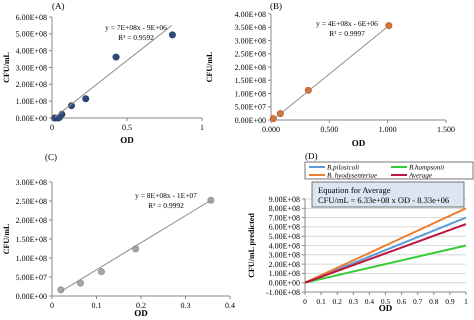 Image resolution: width=474 pixels, height=320 pixels. I want to click on x-tick-label: 1.500, so click(446, 129).